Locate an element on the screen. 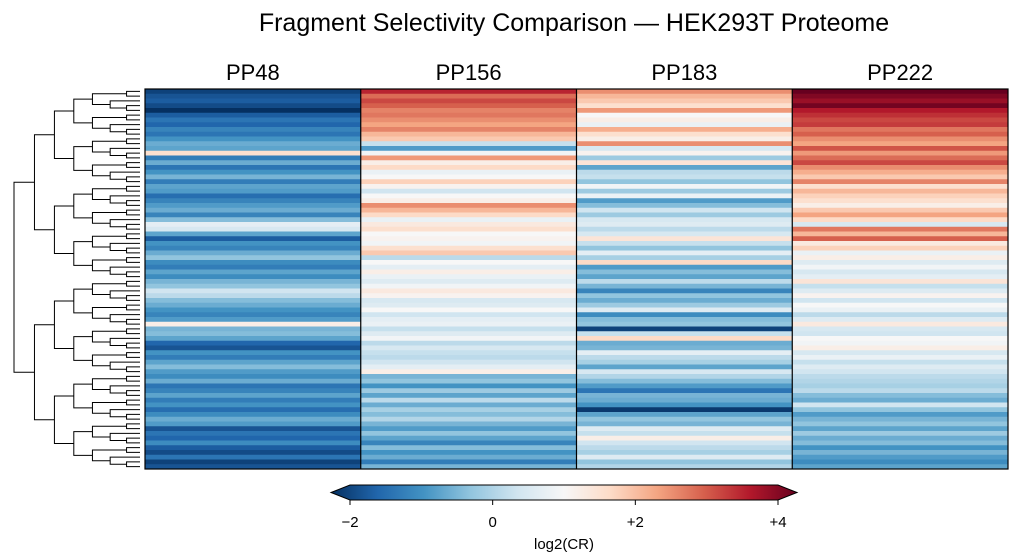 This screenshot has height=559, width=1024. colorbar-ticks: −2 0 +2 +4 is located at coordinates (564, 515).